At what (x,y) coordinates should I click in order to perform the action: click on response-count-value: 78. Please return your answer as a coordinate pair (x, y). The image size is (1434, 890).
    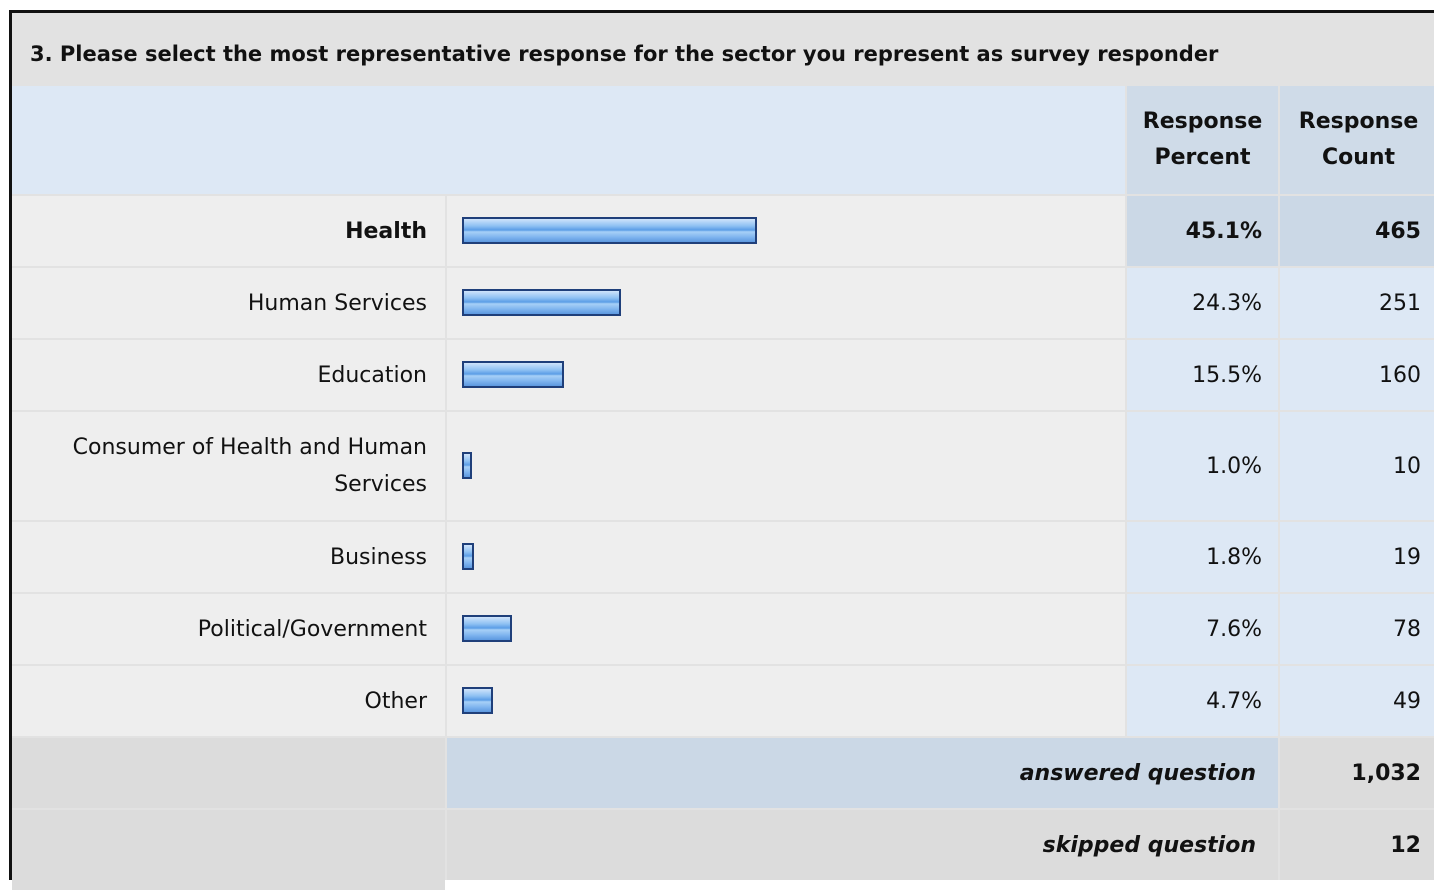
    Looking at the image, I should click on (1357, 629).